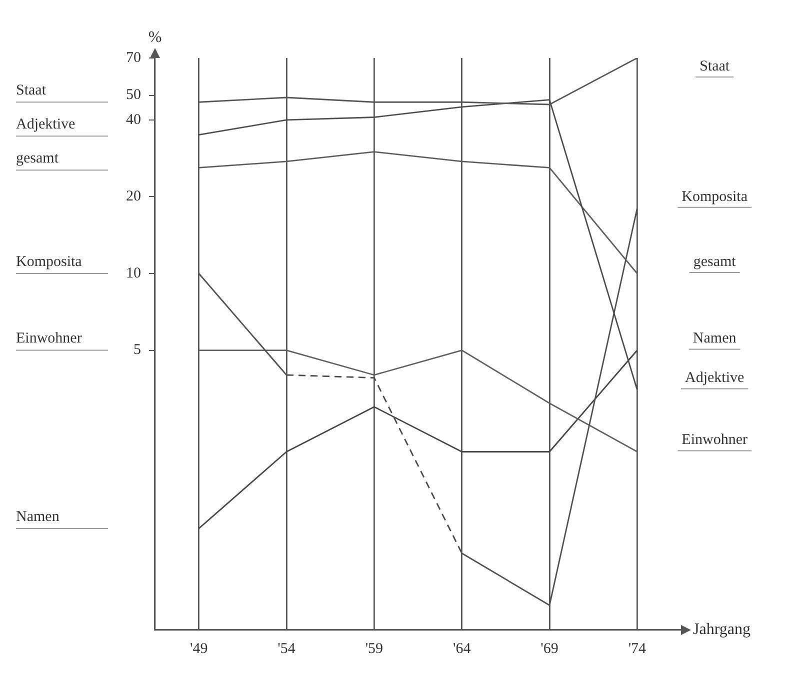  I want to click on y-tick-label: 5, so click(137, 350).